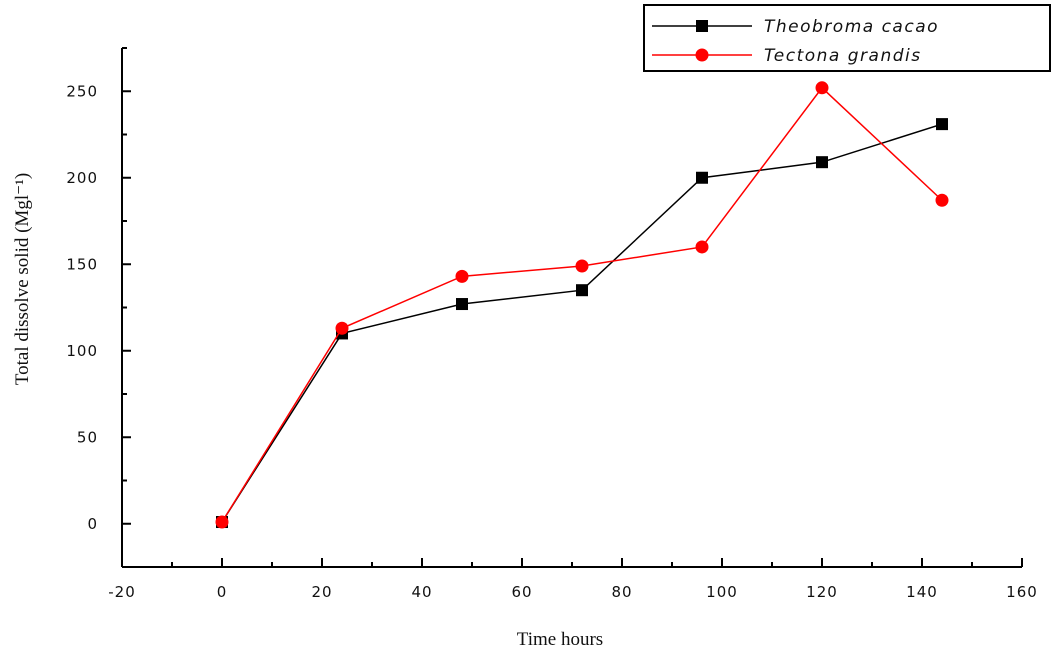 The image size is (1060, 653). I want to click on x-axis-ticks: -20 0 20 40 60 80 100 120 140 160, so click(573, 579).